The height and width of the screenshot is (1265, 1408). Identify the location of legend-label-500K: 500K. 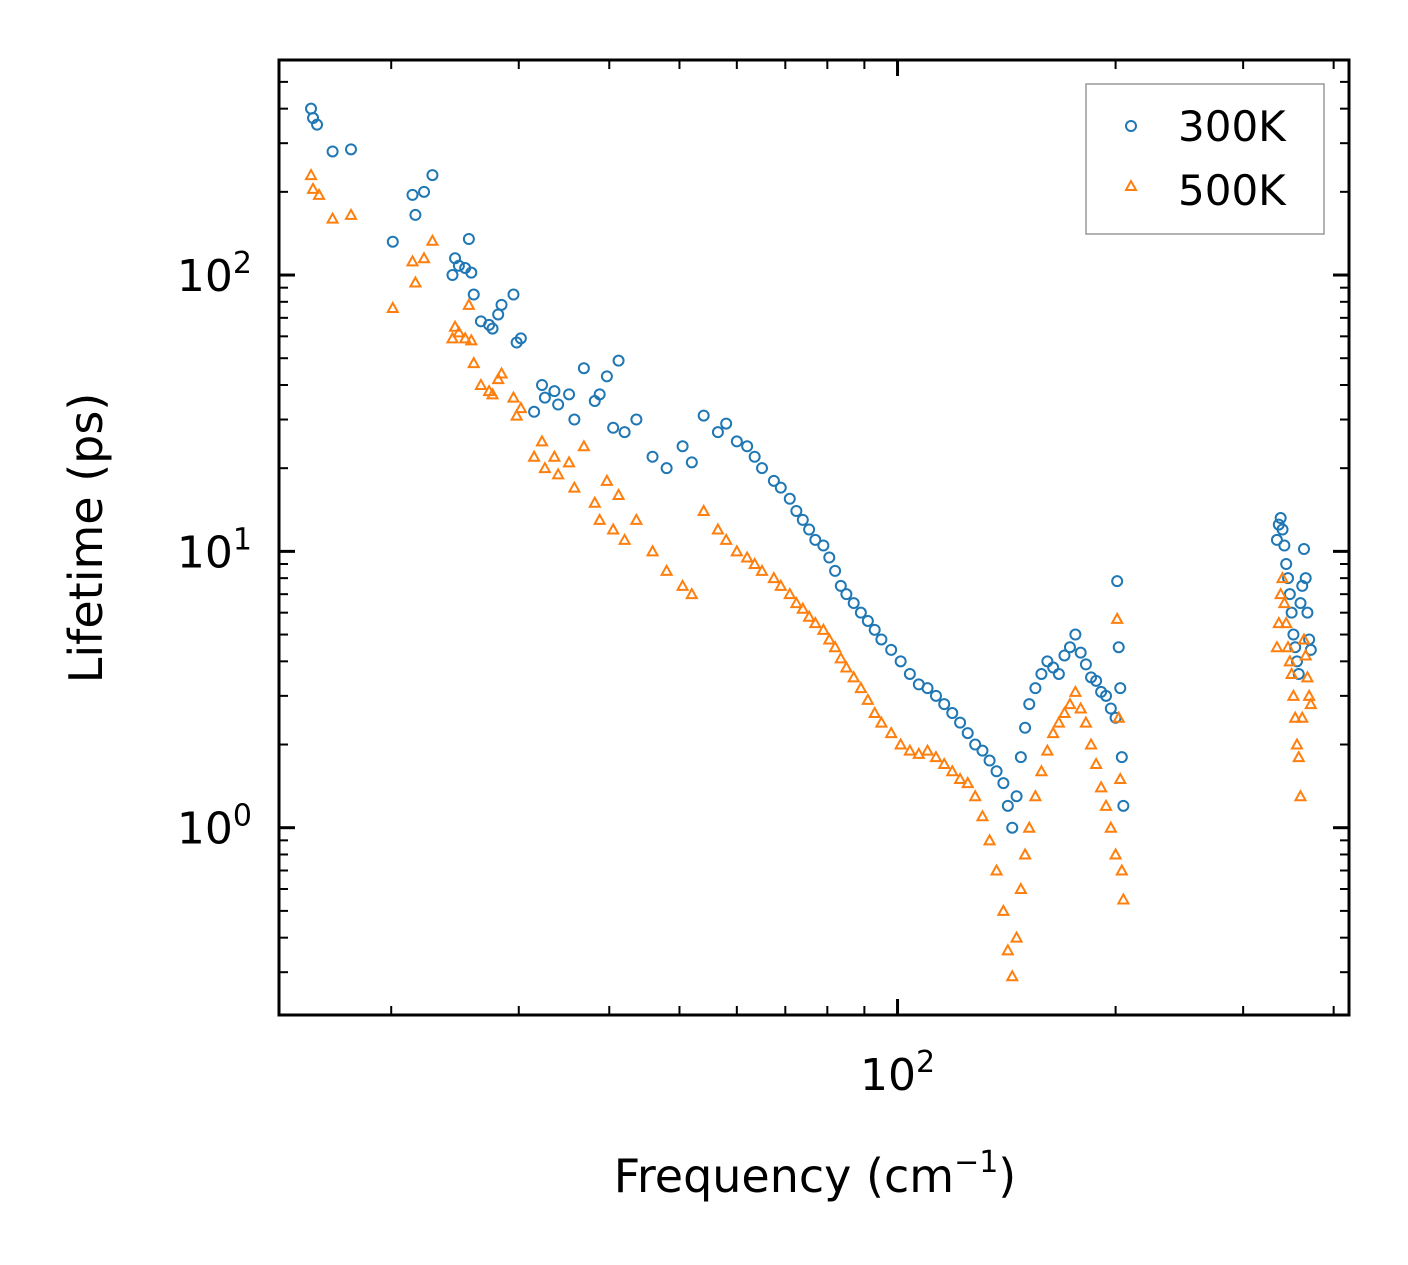
(1232, 190).